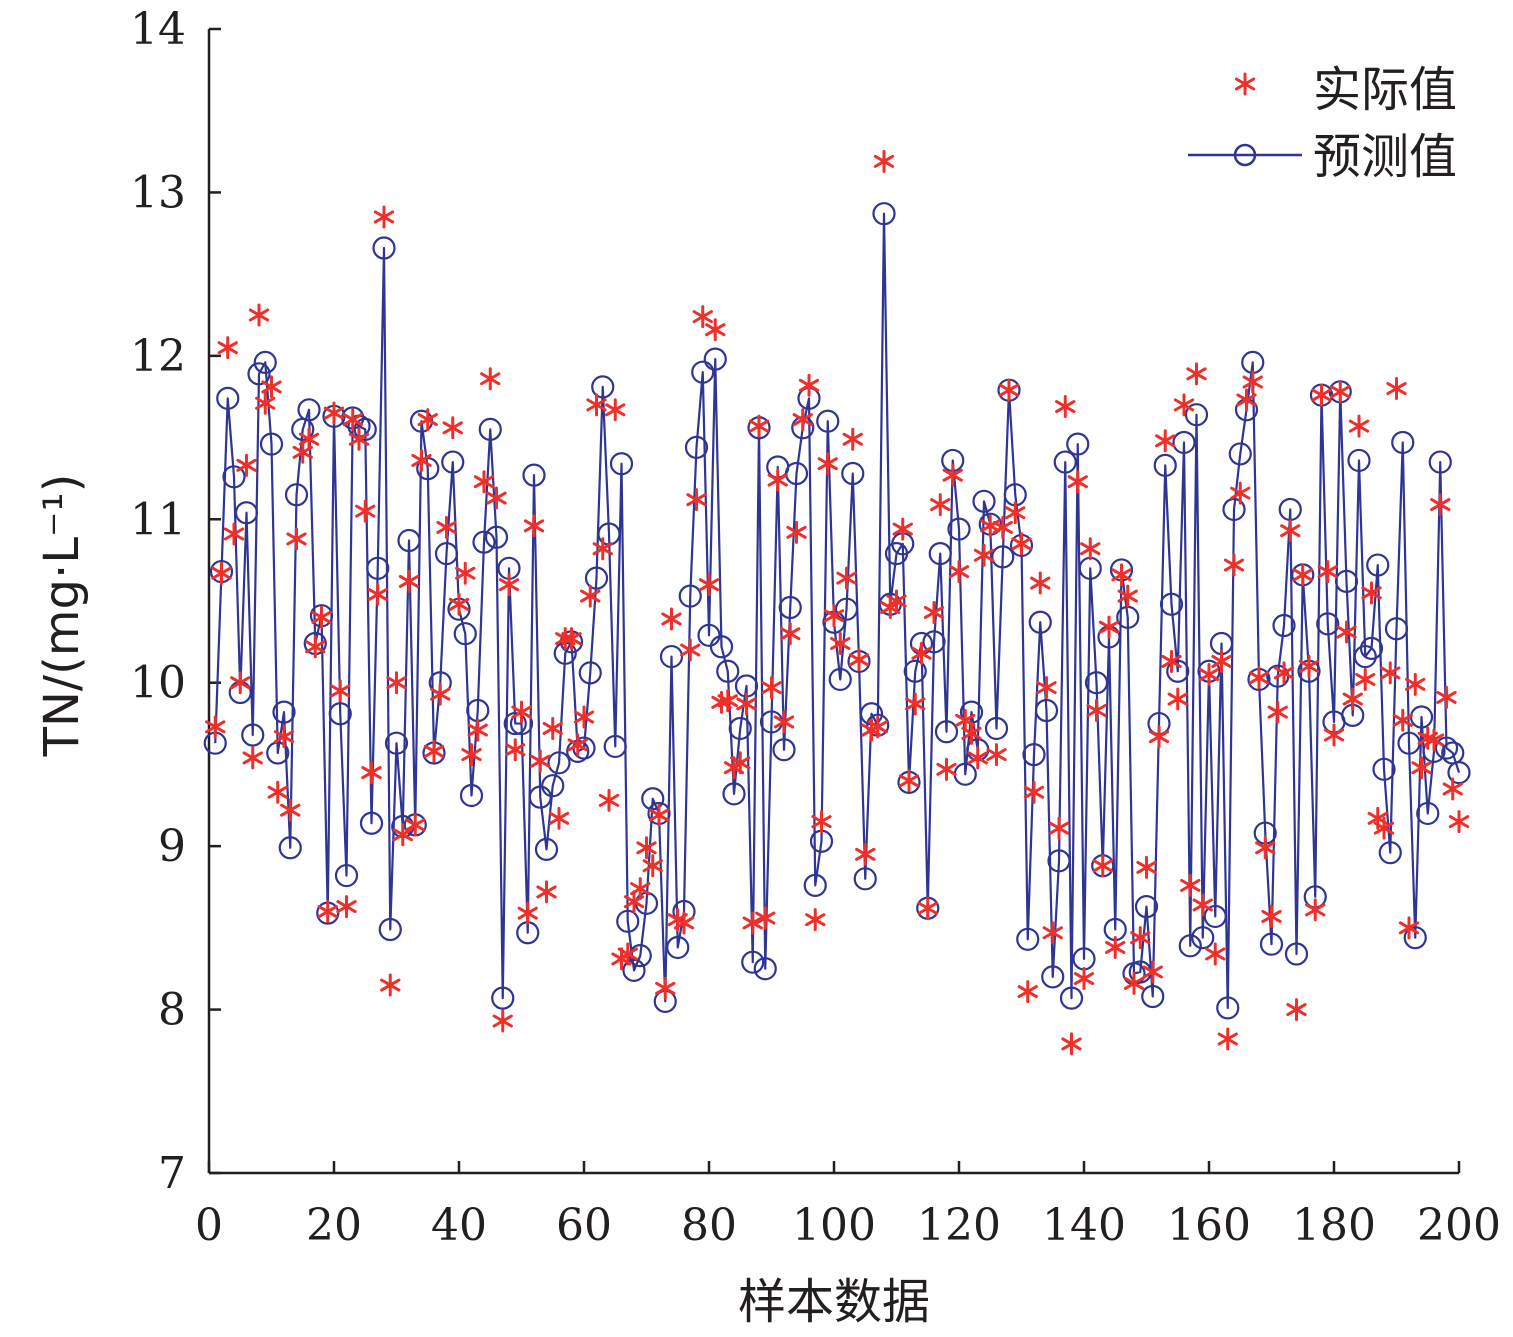 Image resolution: width=1513 pixels, height=1337 pixels. I want to click on y-tick-label: 14, so click(158, 29).